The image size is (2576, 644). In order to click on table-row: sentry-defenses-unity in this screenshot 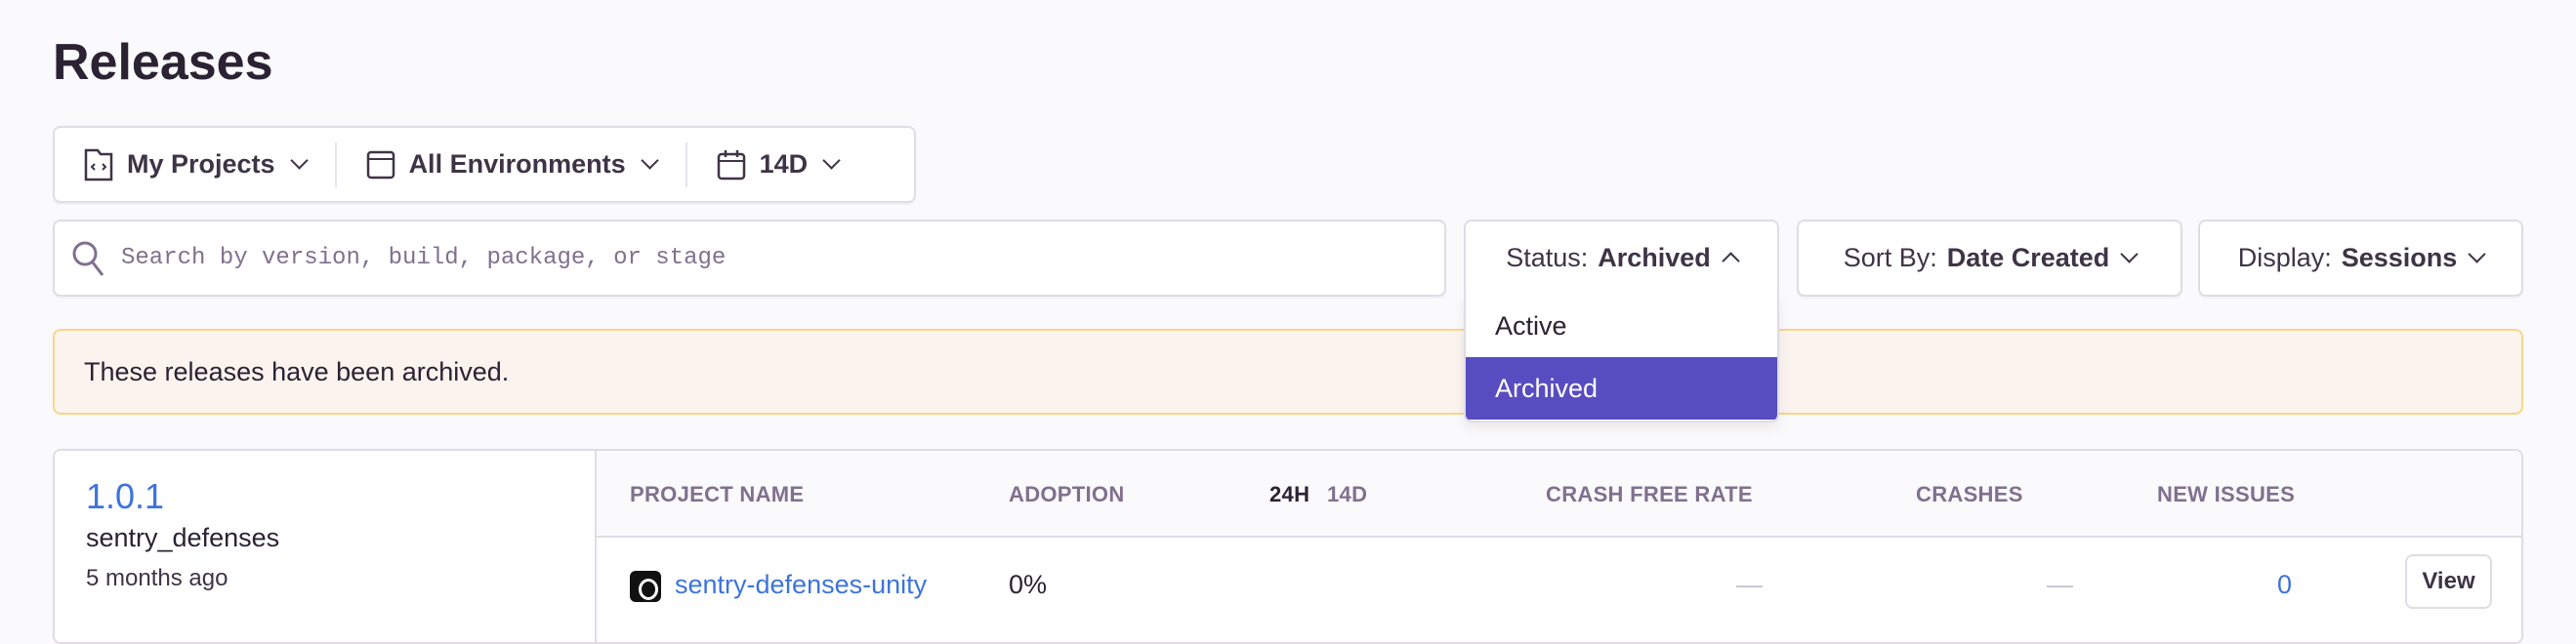, I will do `click(778, 586)`.